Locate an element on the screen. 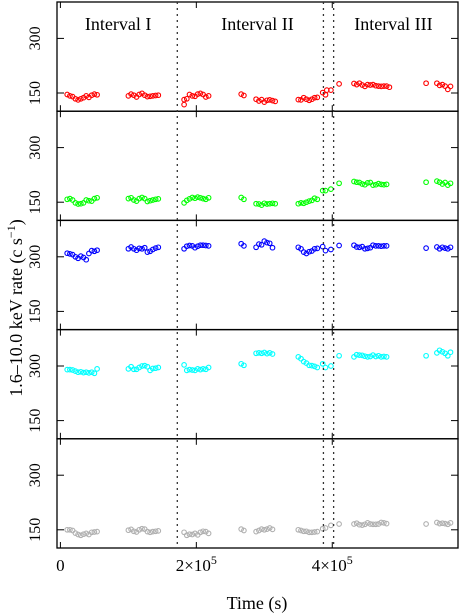 The width and height of the screenshot is (463, 614). y-axis-label-main: 1.6–10.0 keV rate (c s is located at coordinates (16, 317).